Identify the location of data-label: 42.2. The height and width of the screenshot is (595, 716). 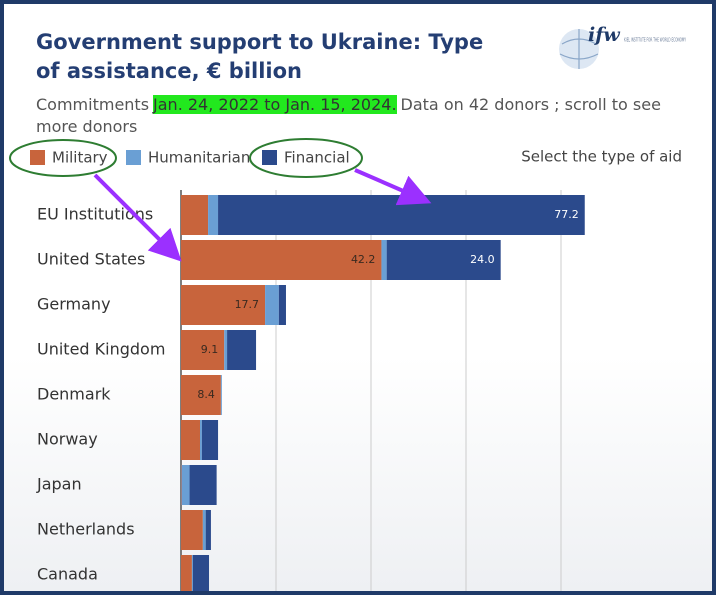
(363, 259).